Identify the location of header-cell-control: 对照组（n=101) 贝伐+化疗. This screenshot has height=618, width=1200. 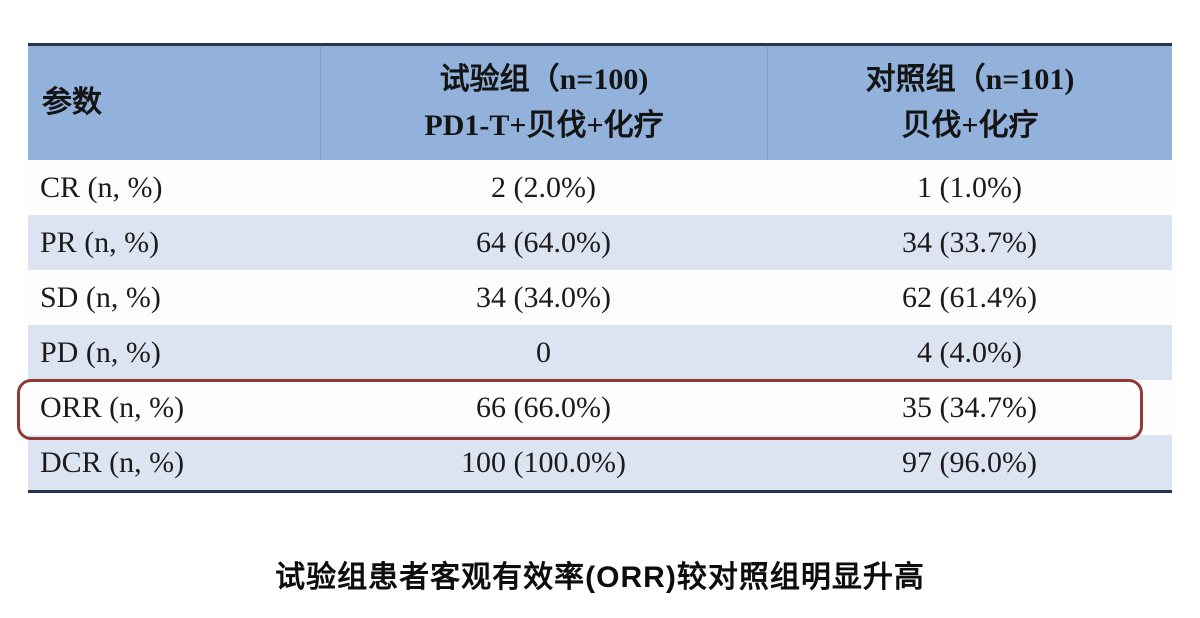
(969, 103).